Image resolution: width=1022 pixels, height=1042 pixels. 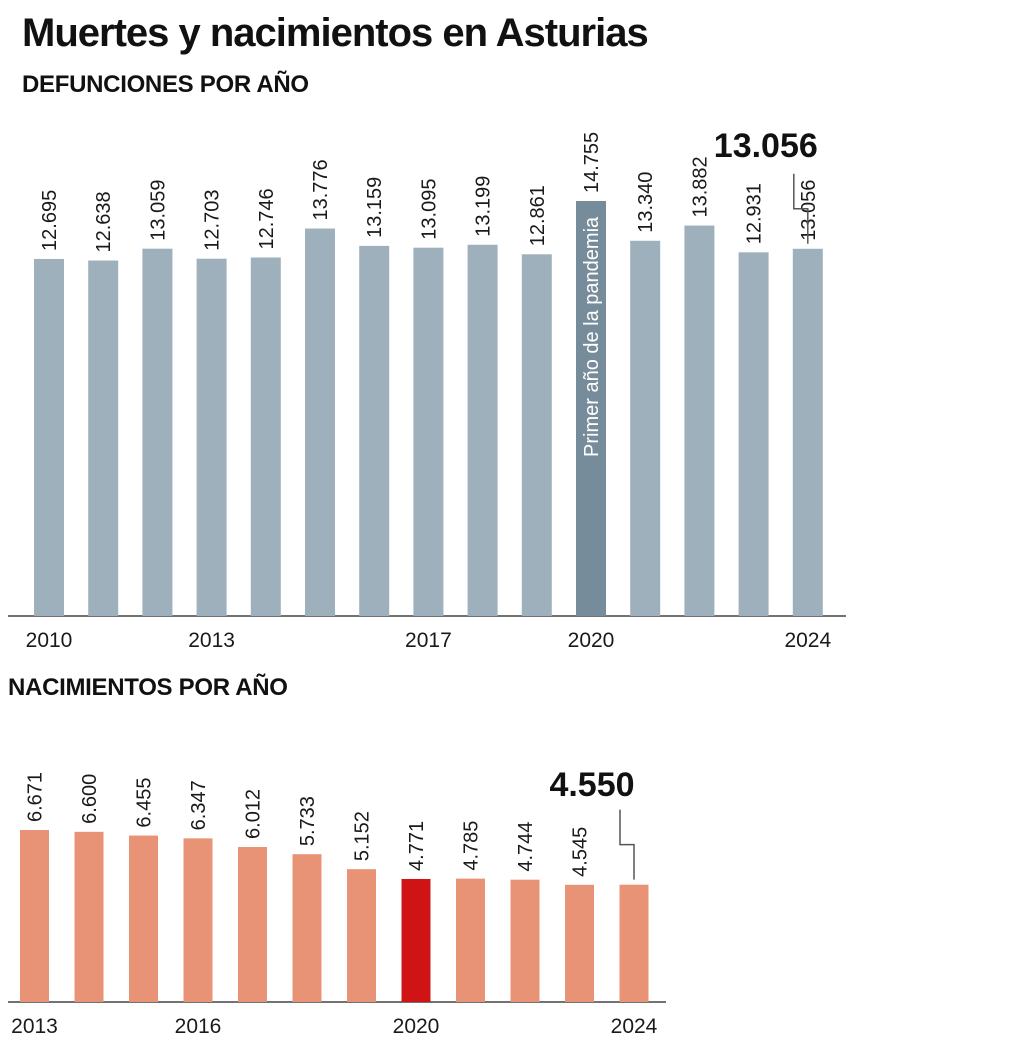 What do you see at coordinates (416, 1026) in the screenshot?
I see `births-tick-2020: 2020` at bounding box center [416, 1026].